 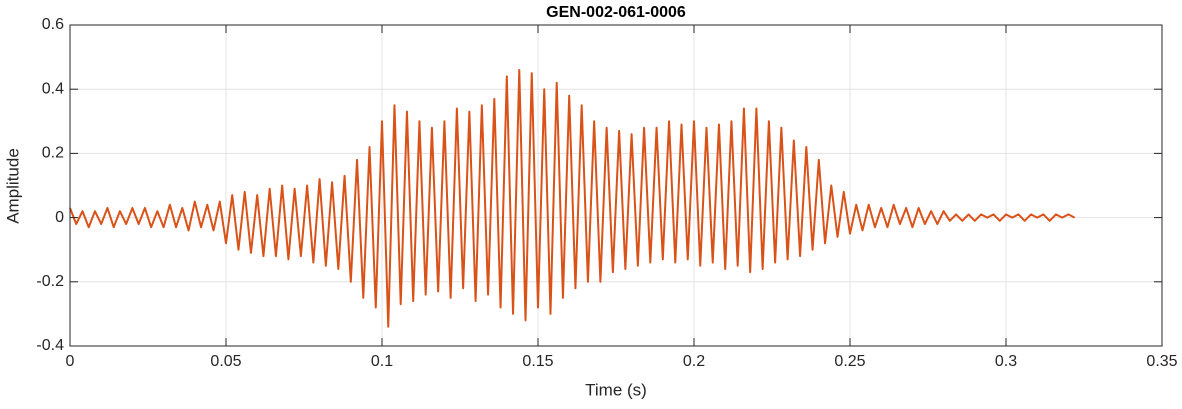 What do you see at coordinates (849, 361) in the screenshot?
I see `x-tick-label: 0.25` at bounding box center [849, 361].